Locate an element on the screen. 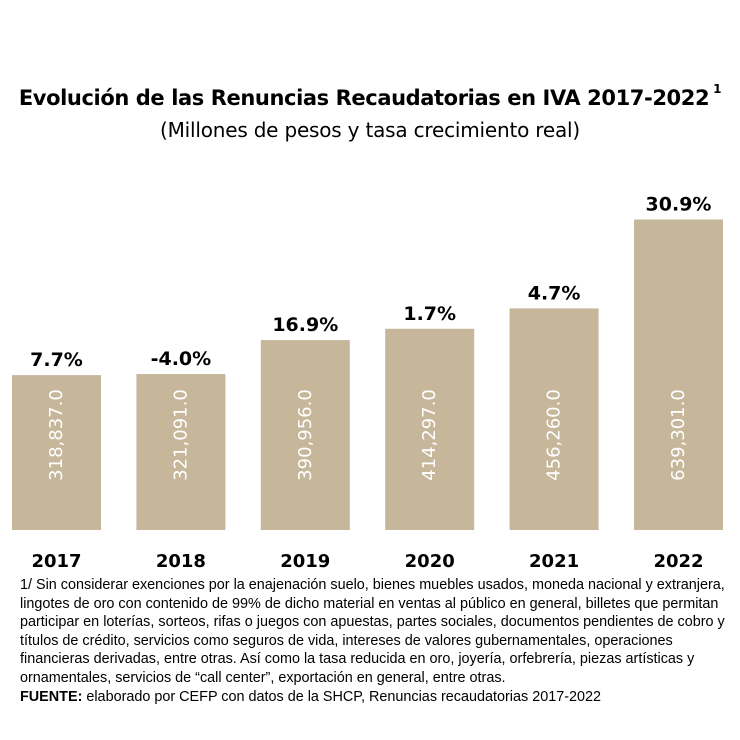  growth-label-2017: 7.7% is located at coordinates (56, 360).